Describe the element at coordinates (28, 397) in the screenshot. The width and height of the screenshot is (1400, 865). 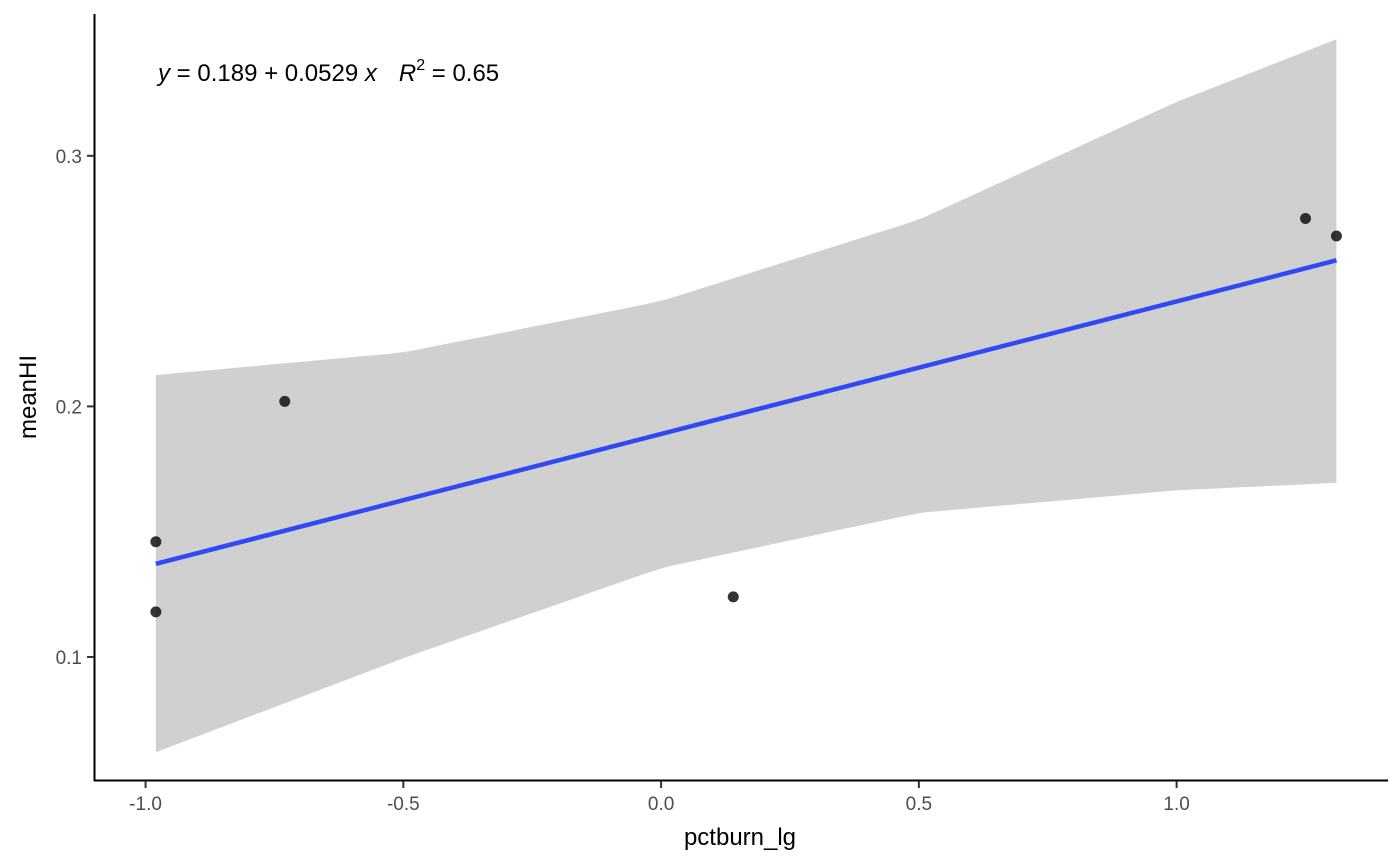
I see `y-axis-title: meanHI` at that location.